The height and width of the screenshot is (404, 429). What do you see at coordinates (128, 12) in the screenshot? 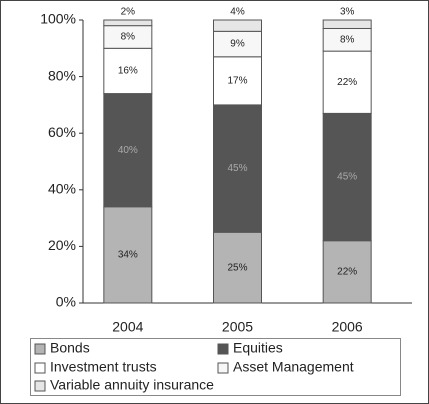
I see `value-label: 2%` at bounding box center [128, 12].